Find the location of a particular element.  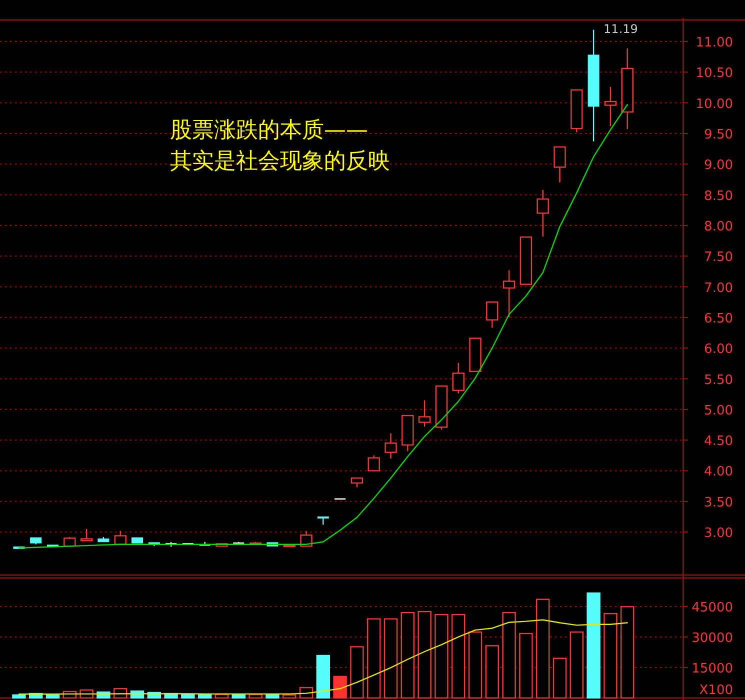

y-tick-label: 9.00 is located at coordinates (718, 166).